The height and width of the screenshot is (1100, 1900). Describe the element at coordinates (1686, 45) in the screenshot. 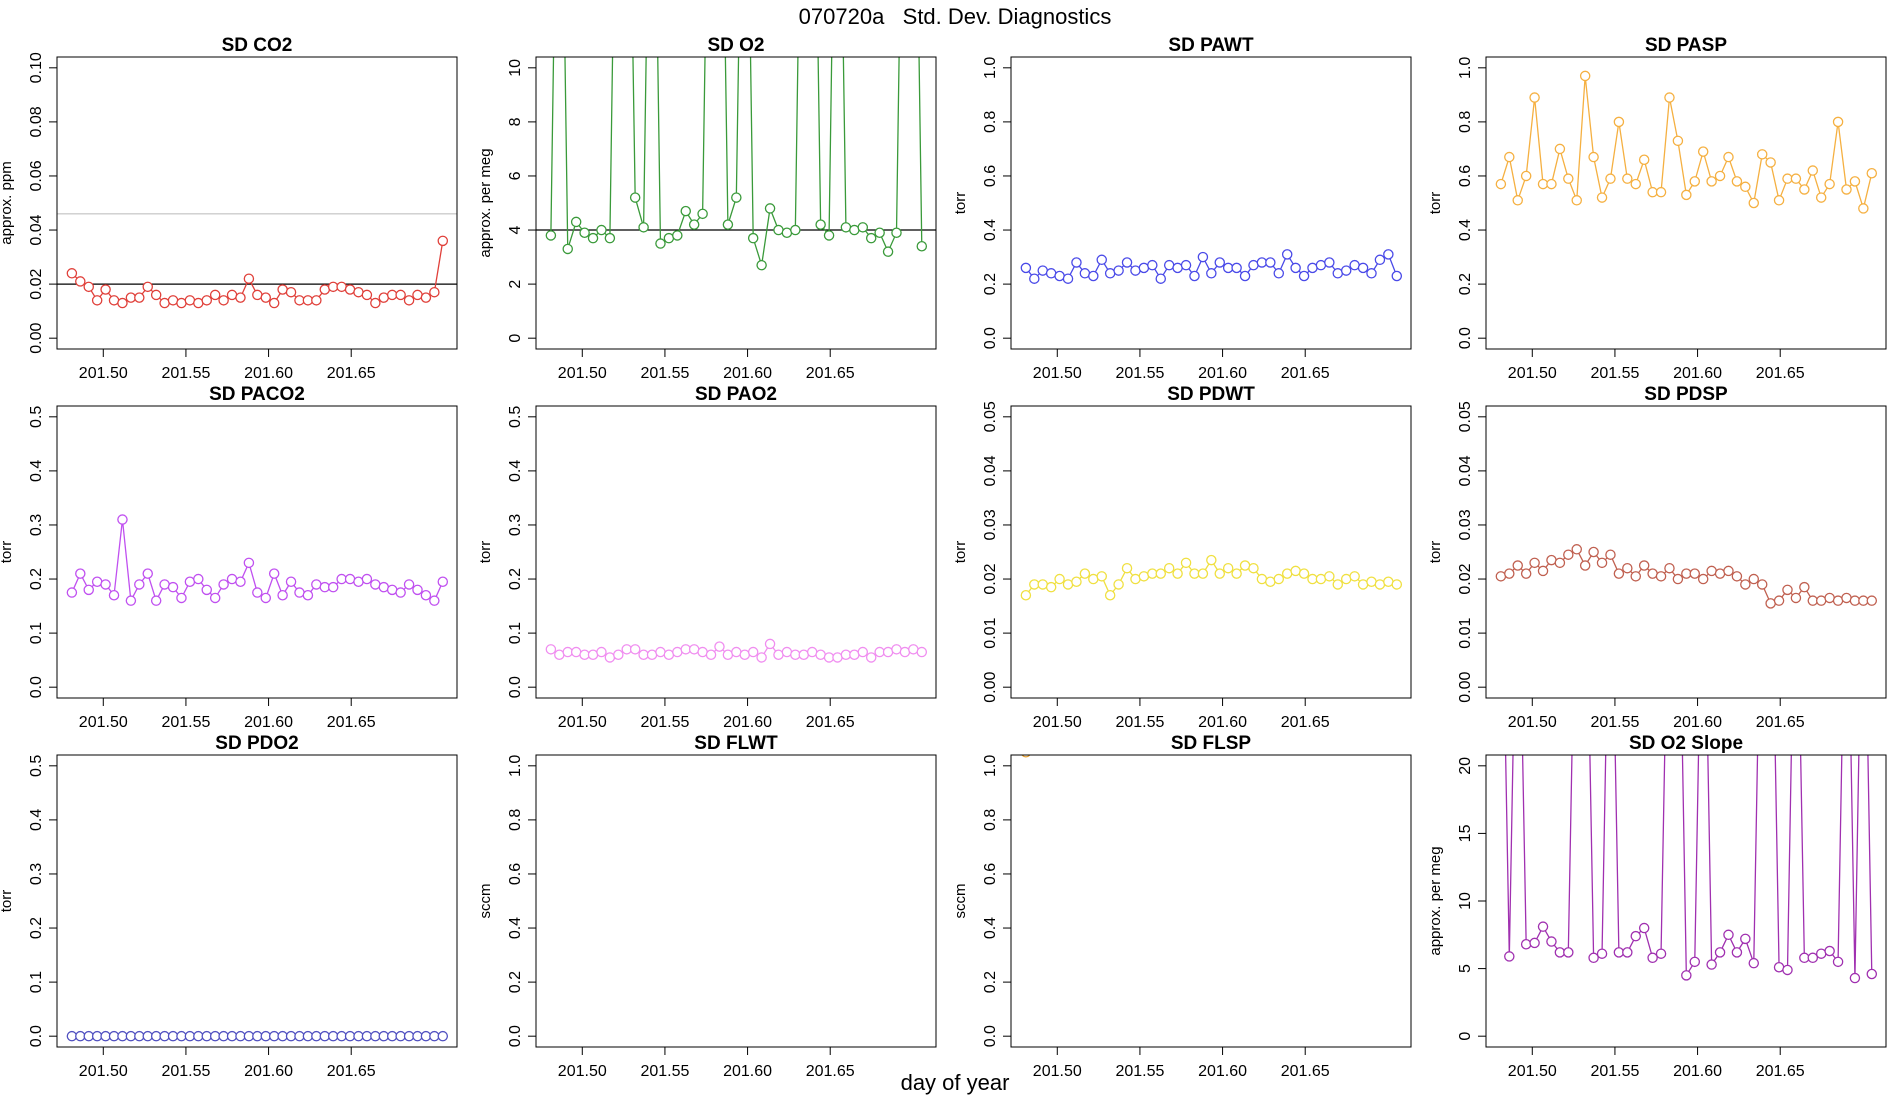

I see `panel-title: SD PASP` at that location.